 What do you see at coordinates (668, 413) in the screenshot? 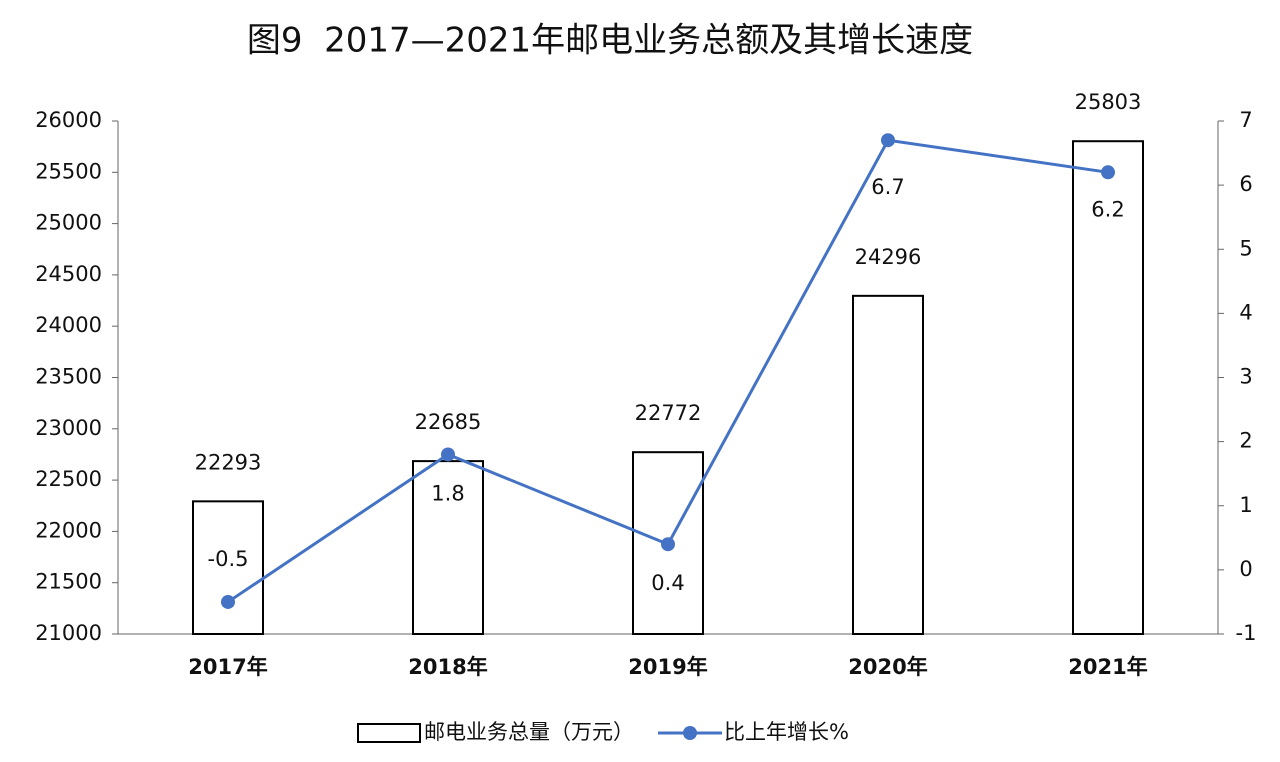
I see `bar-value-label: 22772` at bounding box center [668, 413].